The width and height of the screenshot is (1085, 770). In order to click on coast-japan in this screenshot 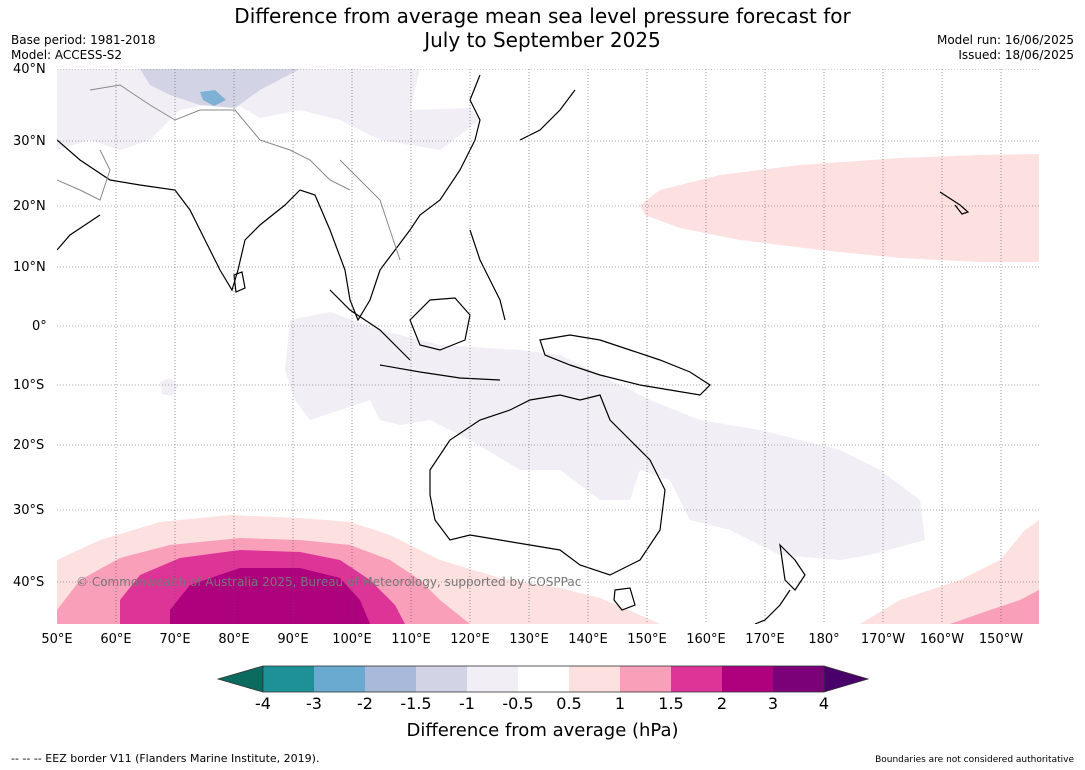, I will do `click(547, 115)`.